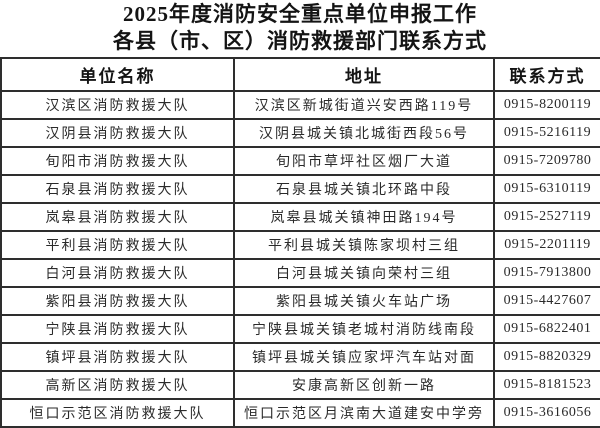 The width and height of the screenshot is (600, 428). Describe the element at coordinates (364, 385) in the screenshot. I see `address-cell: 安康高新区创新一路` at that location.